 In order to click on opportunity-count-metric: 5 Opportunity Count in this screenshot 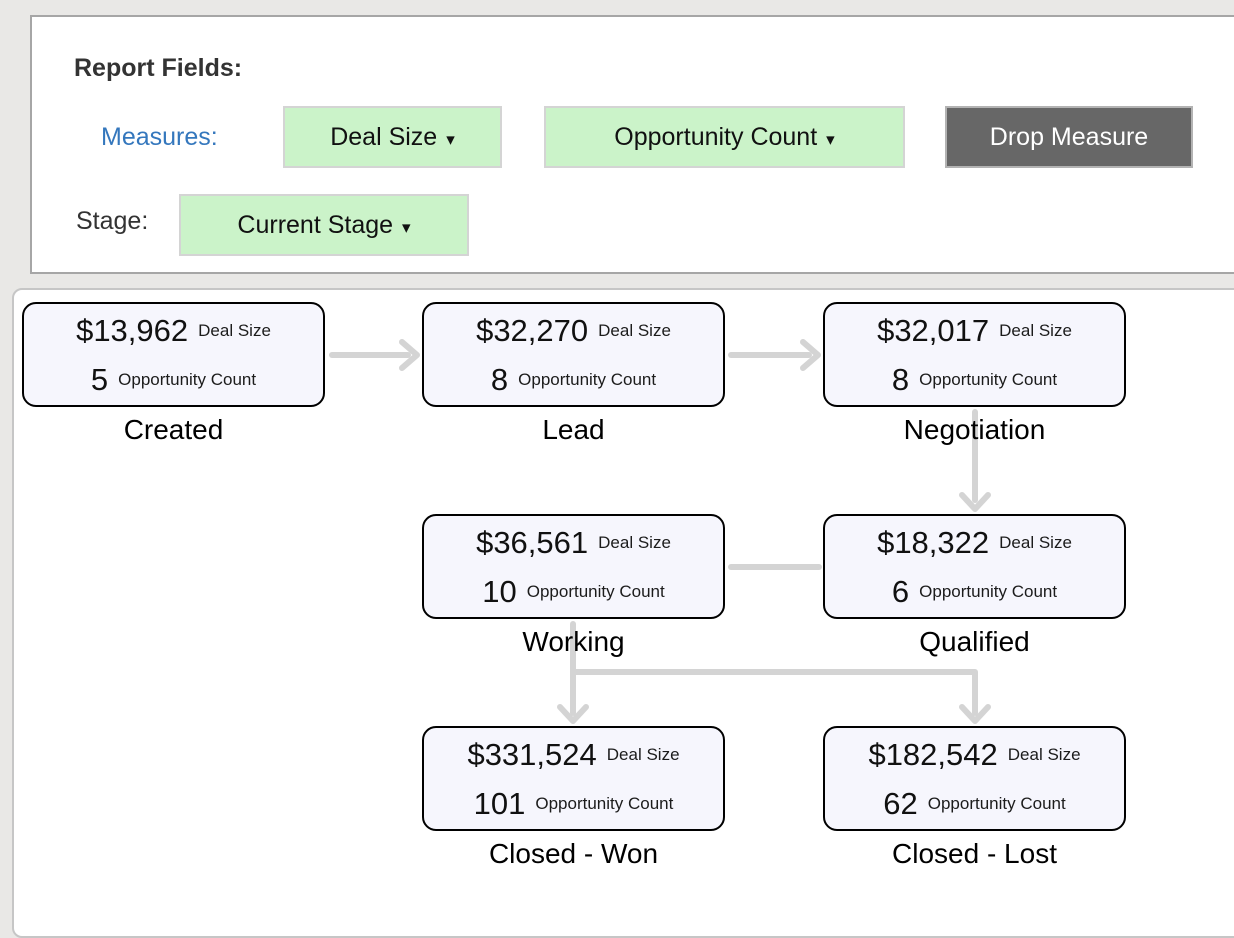, I will do `click(173, 380)`.